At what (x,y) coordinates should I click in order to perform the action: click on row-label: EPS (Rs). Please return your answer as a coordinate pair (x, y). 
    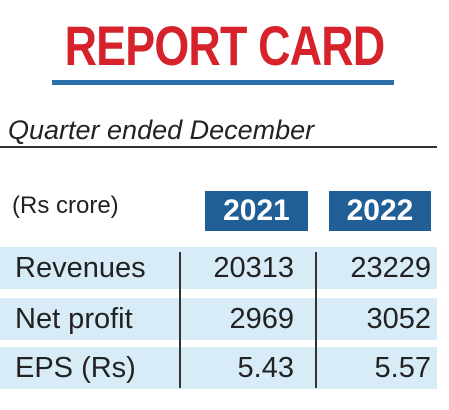
    Looking at the image, I should click on (75, 368).